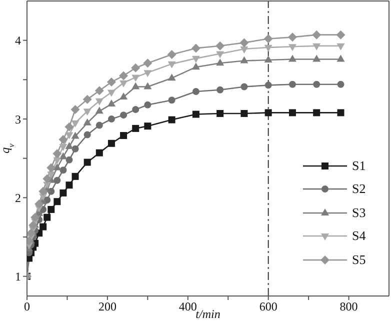  Describe the element at coordinates (107, 307) in the screenshot. I see `x-tick-label: 200` at that location.